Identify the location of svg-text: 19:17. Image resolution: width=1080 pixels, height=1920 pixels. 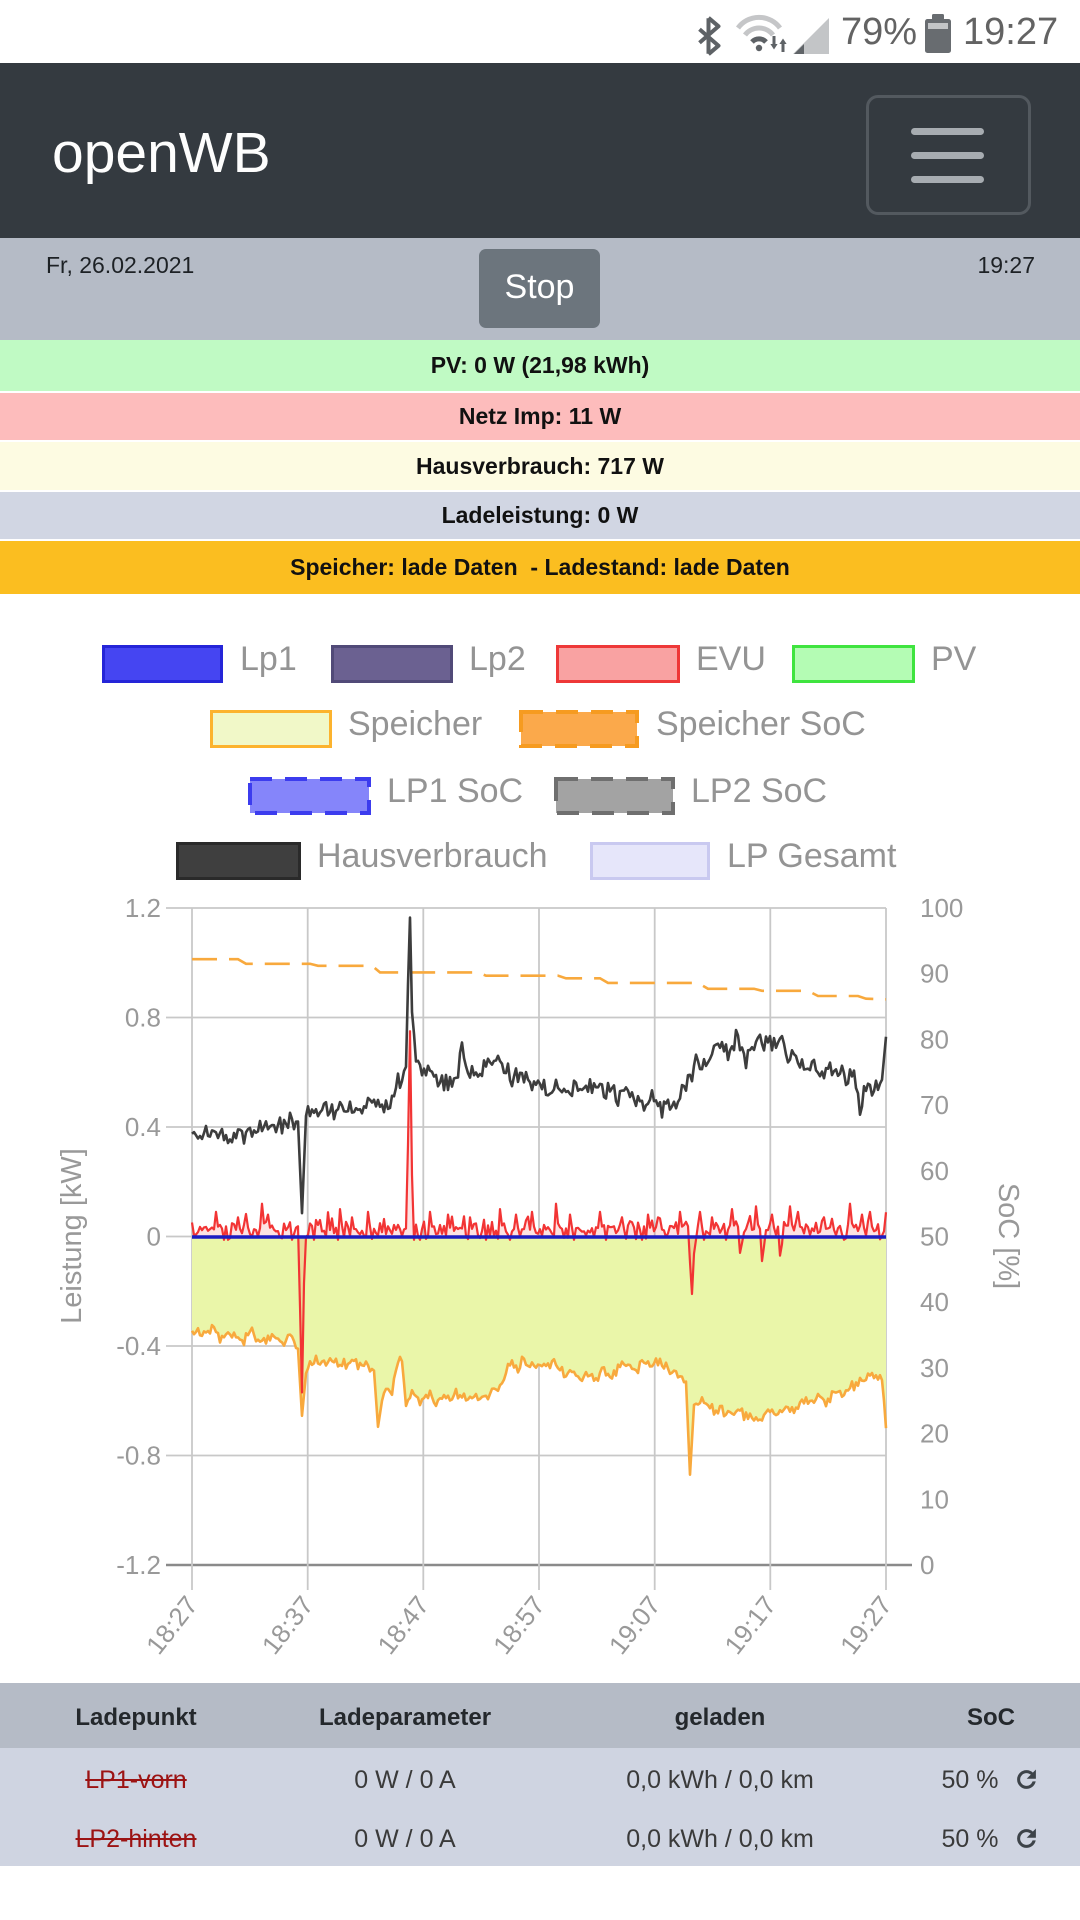
(750, 1625).